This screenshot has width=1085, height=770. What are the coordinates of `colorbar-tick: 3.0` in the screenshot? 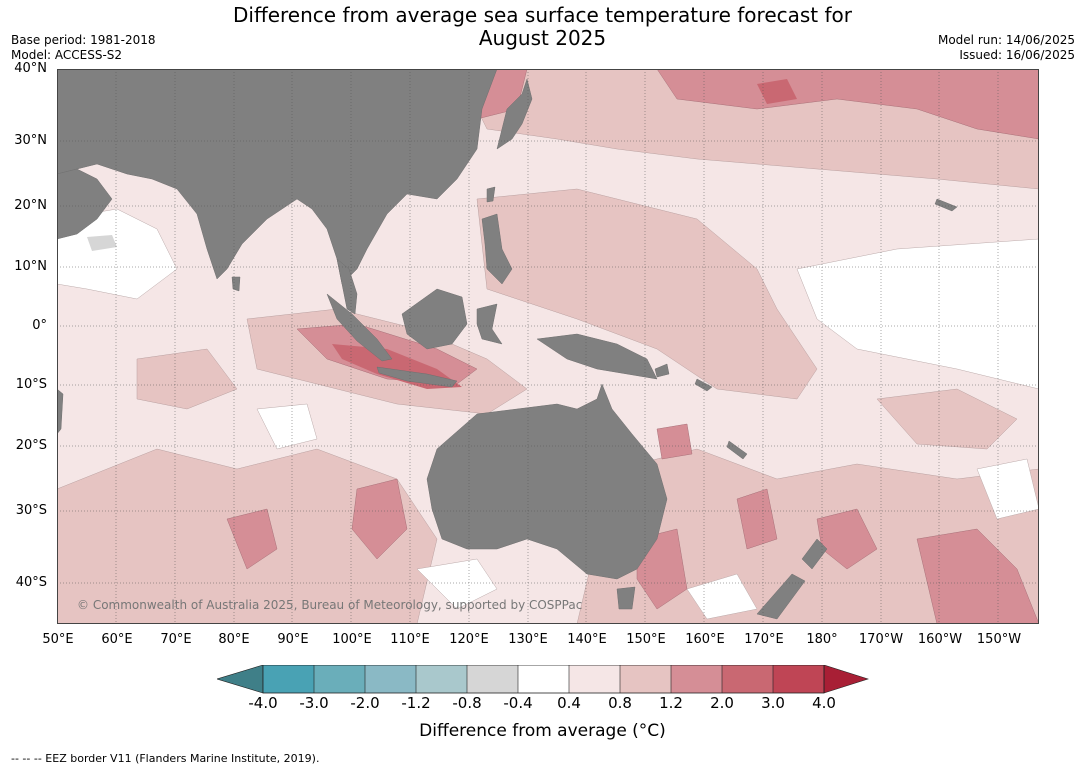 It's located at (773, 703).